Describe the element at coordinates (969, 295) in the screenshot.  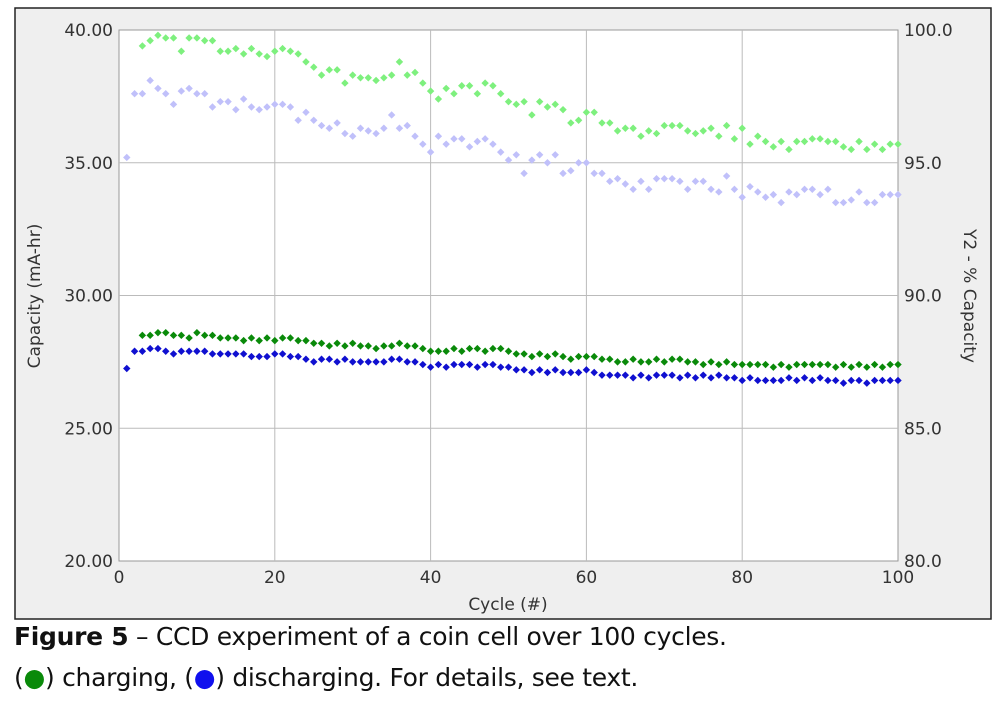
I see `y2-axis-label: Y2 - % Capacity` at that location.